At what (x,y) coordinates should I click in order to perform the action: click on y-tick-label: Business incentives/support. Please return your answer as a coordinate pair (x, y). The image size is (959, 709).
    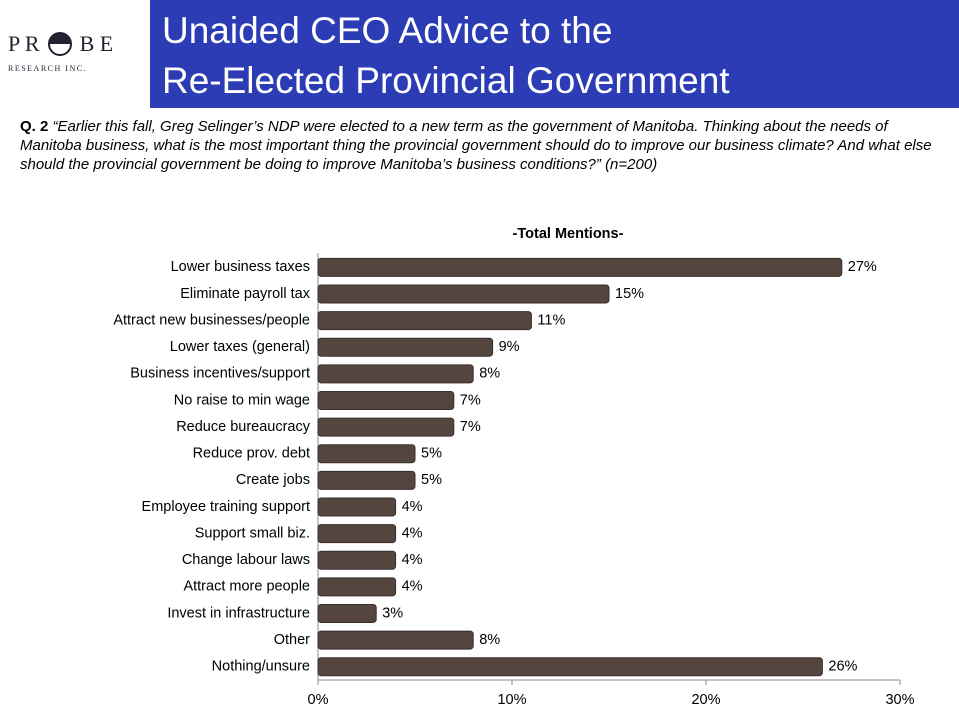
    Looking at the image, I should click on (220, 374).